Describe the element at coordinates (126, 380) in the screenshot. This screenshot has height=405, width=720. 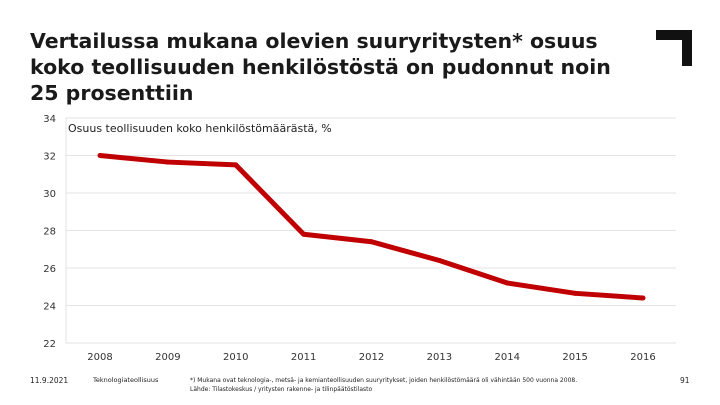
I see `footer-source: Teknologiateollisuus` at that location.